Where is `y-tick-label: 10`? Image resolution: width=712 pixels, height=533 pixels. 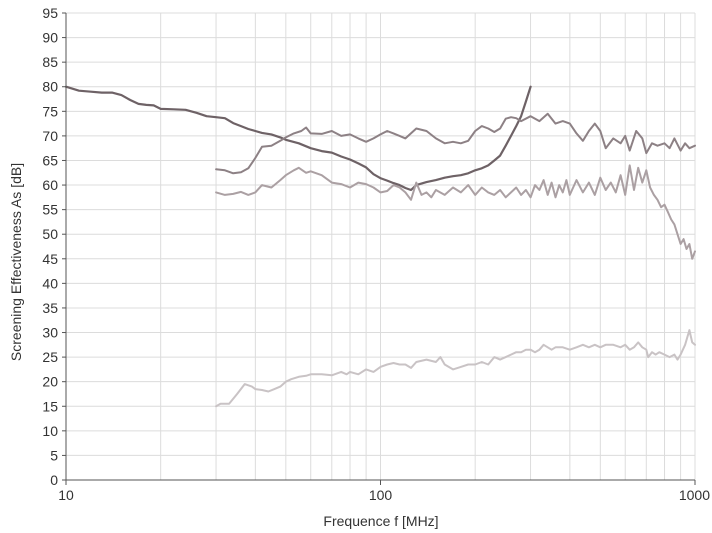 y-tick-label: 10 is located at coordinates (50, 431).